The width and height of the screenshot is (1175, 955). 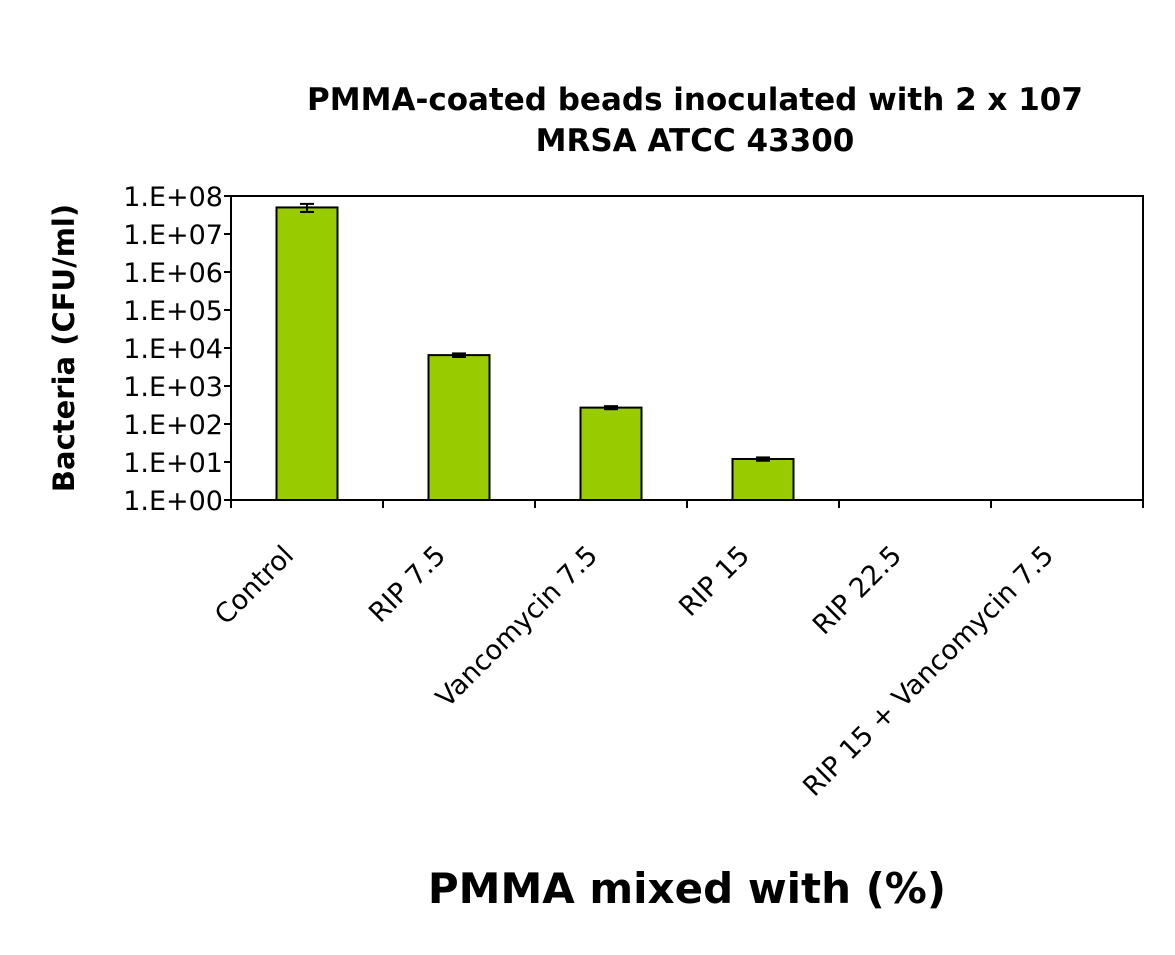 I want to click on y-tick-label: 1.E+08, so click(x=173, y=197).